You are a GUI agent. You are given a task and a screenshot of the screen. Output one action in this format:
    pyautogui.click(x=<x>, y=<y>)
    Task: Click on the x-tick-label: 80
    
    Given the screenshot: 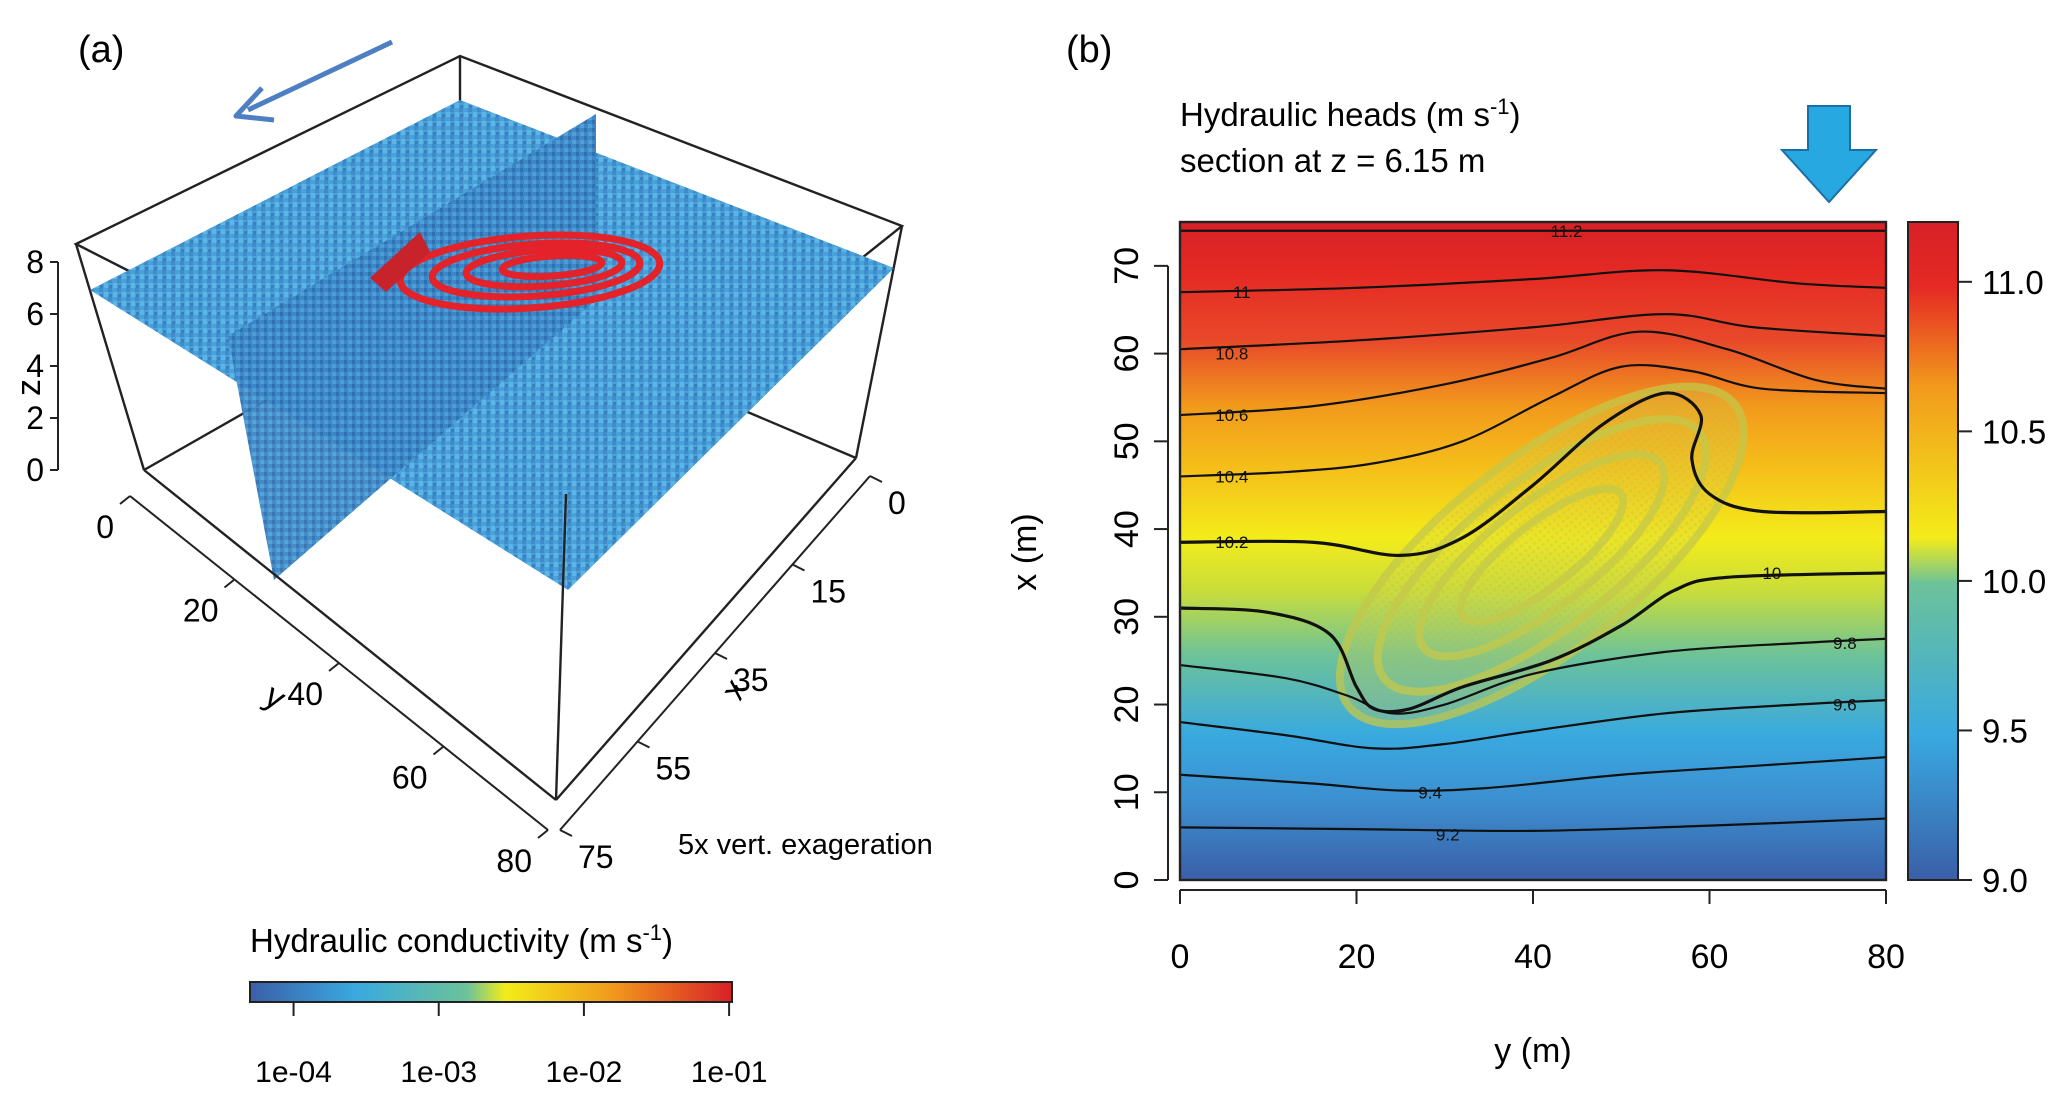 What is the action you would take?
    pyautogui.click(x=1886, y=957)
    